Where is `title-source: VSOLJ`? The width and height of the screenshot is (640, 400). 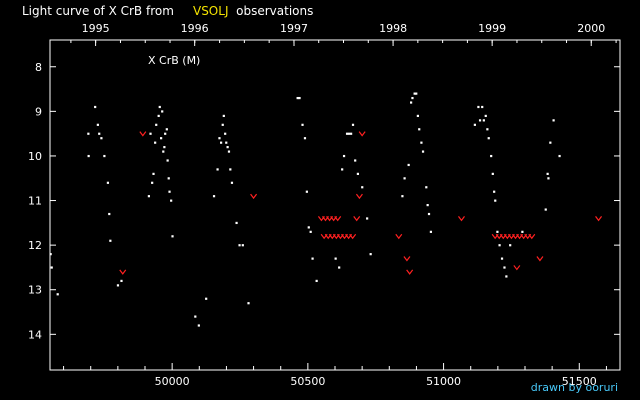
title-source: VSOLJ is located at coordinates (210, 11).